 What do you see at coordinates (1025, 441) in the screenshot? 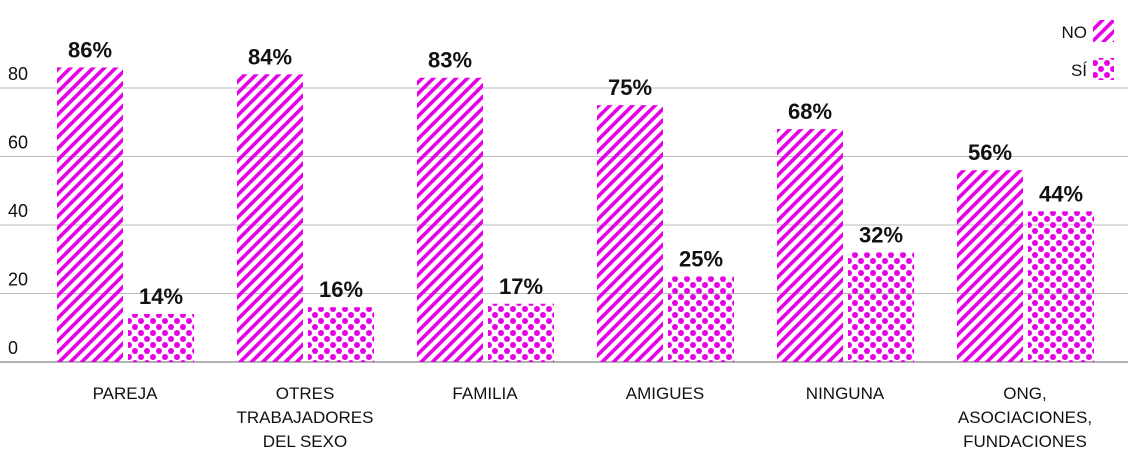
I see `x-tick-label: FUNDACIONES` at bounding box center [1025, 441].